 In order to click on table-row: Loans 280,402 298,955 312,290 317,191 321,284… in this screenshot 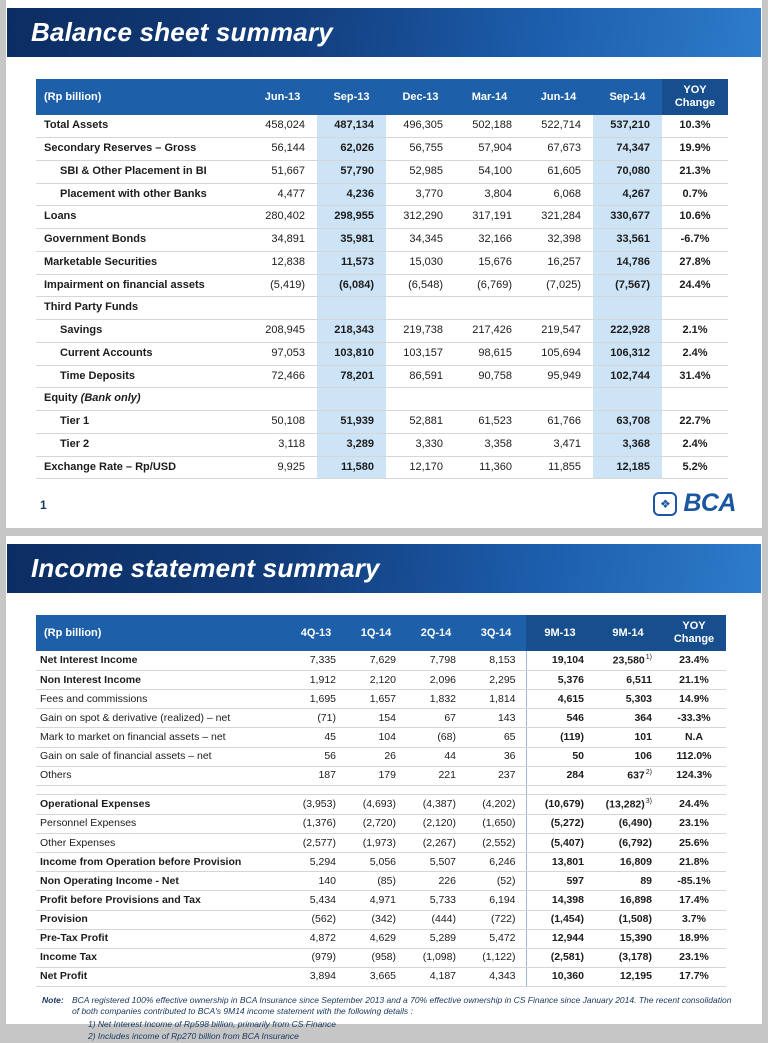, I will do `click(382, 217)`.